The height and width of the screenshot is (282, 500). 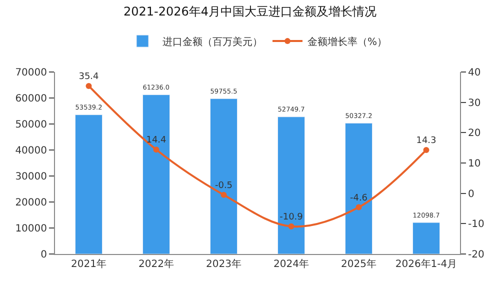 I want to click on data-label: -4.6, so click(x=359, y=198).